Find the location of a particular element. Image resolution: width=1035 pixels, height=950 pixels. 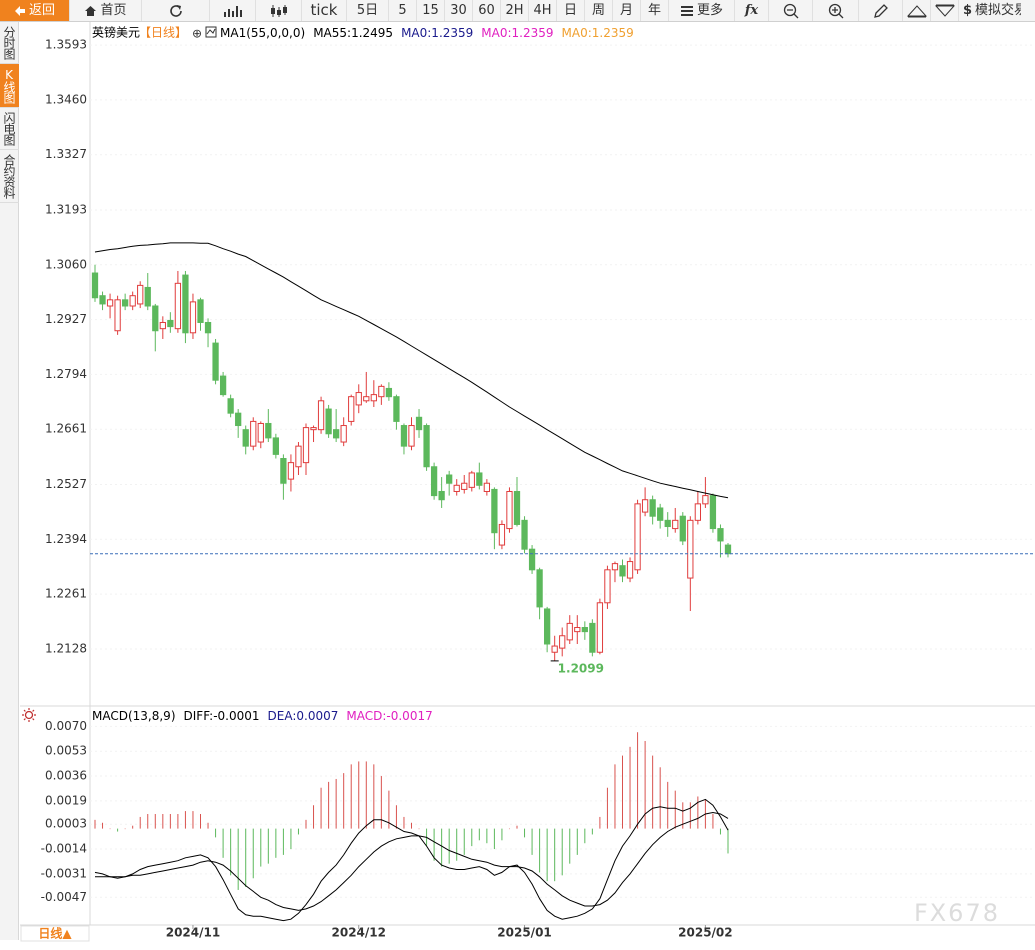

zoom-out-button is located at coordinates (791, 10).